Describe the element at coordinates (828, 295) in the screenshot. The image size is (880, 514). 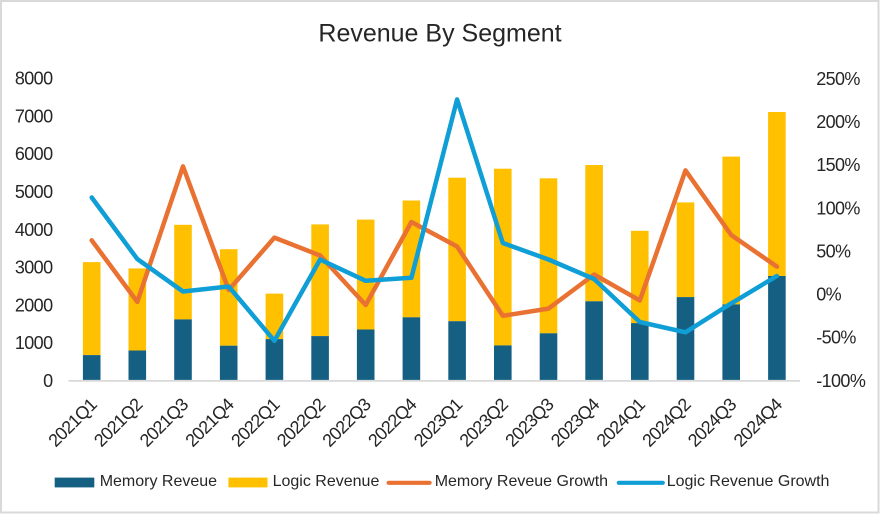
I see `svg-text: 0%` at that location.